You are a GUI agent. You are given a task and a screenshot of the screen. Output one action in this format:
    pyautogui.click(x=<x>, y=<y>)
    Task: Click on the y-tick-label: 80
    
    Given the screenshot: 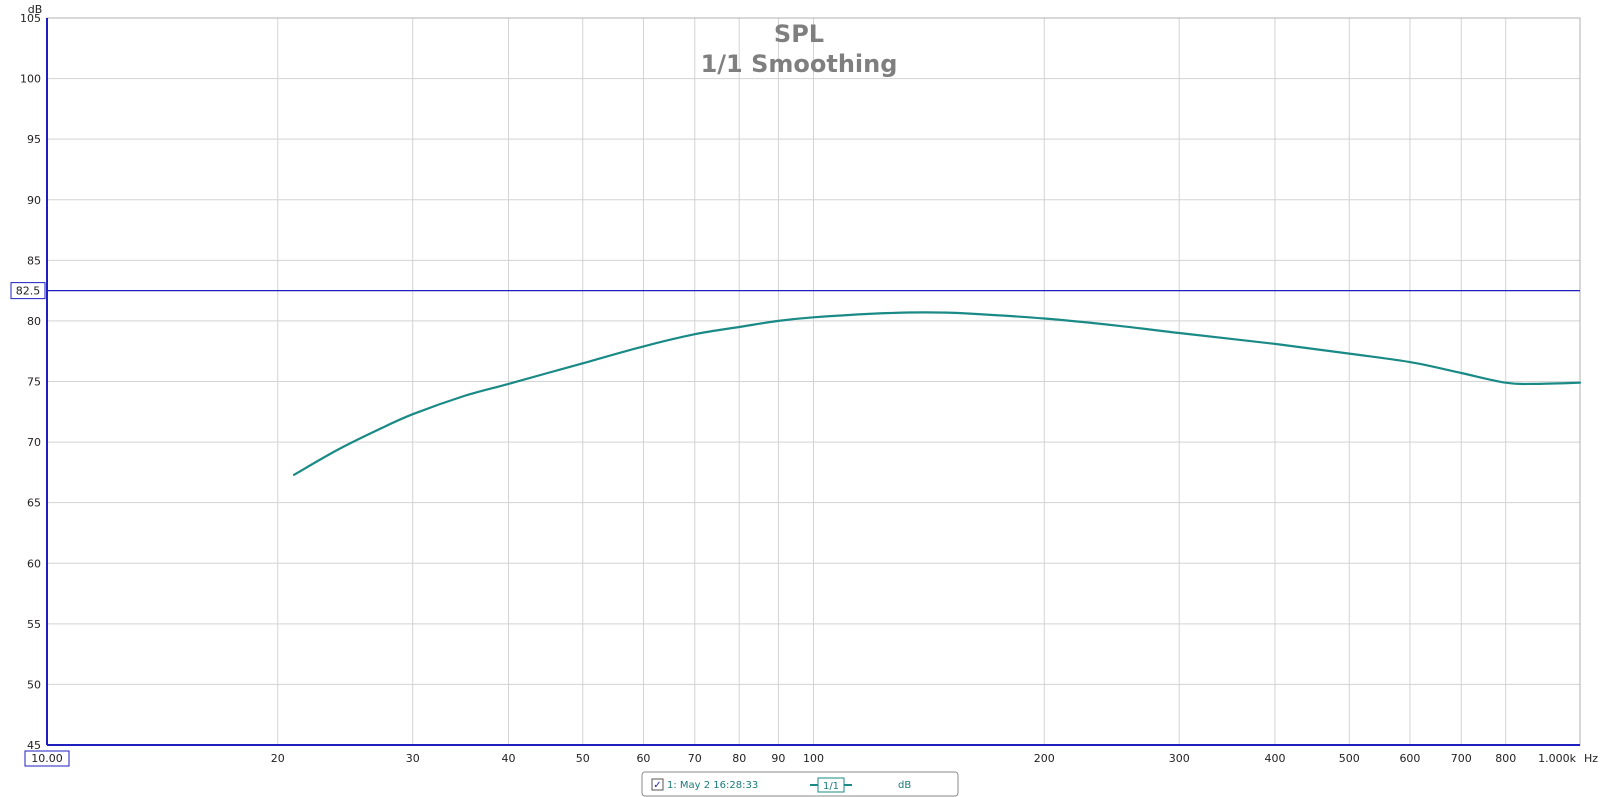 What is the action you would take?
    pyautogui.click(x=34, y=321)
    